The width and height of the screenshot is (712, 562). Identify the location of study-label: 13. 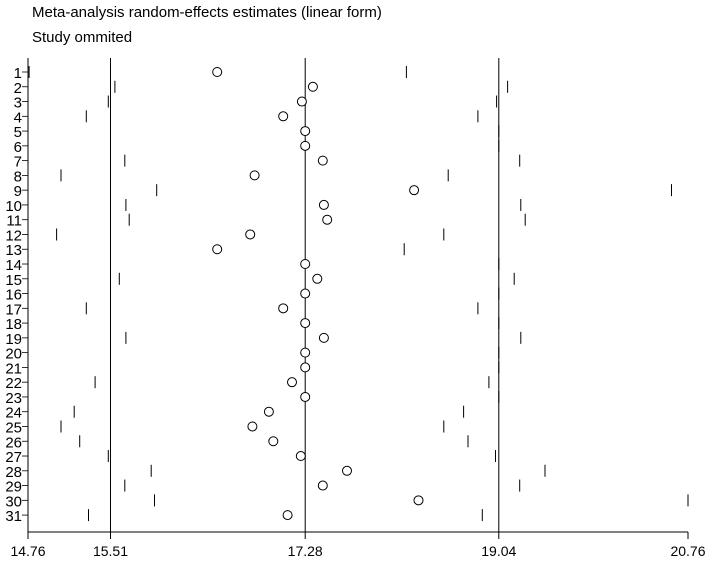
(13, 250).